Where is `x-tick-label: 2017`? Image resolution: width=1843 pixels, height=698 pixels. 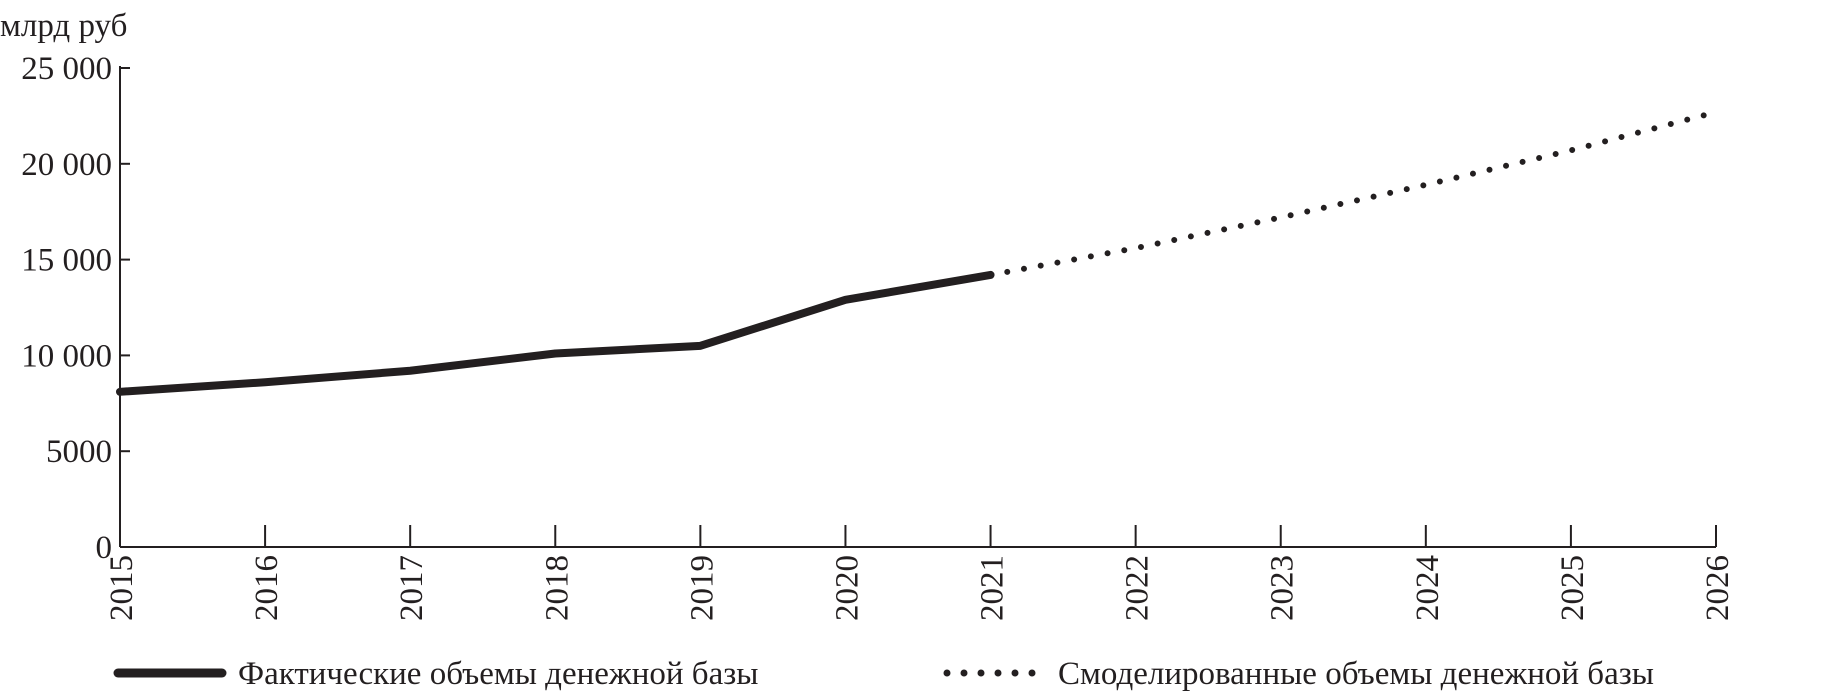
x-tick-label: 2017 is located at coordinates (412, 588).